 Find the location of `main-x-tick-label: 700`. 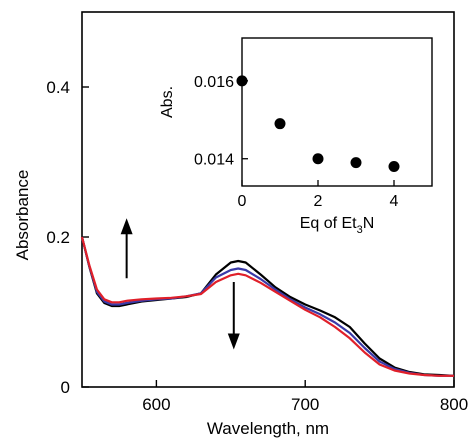

main-x-tick-label: 700 is located at coordinates (305, 404).